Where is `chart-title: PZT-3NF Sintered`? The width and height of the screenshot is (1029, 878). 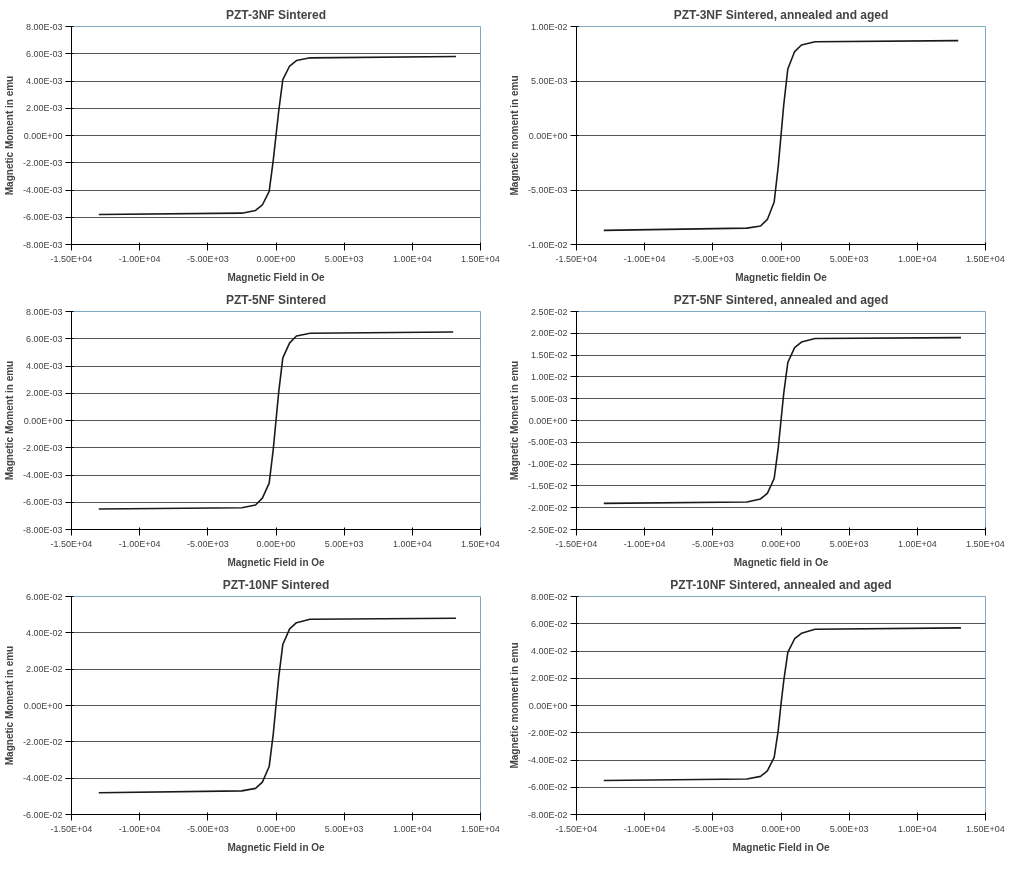
chart-title: PZT-3NF Sintered is located at coordinates (276, 14).